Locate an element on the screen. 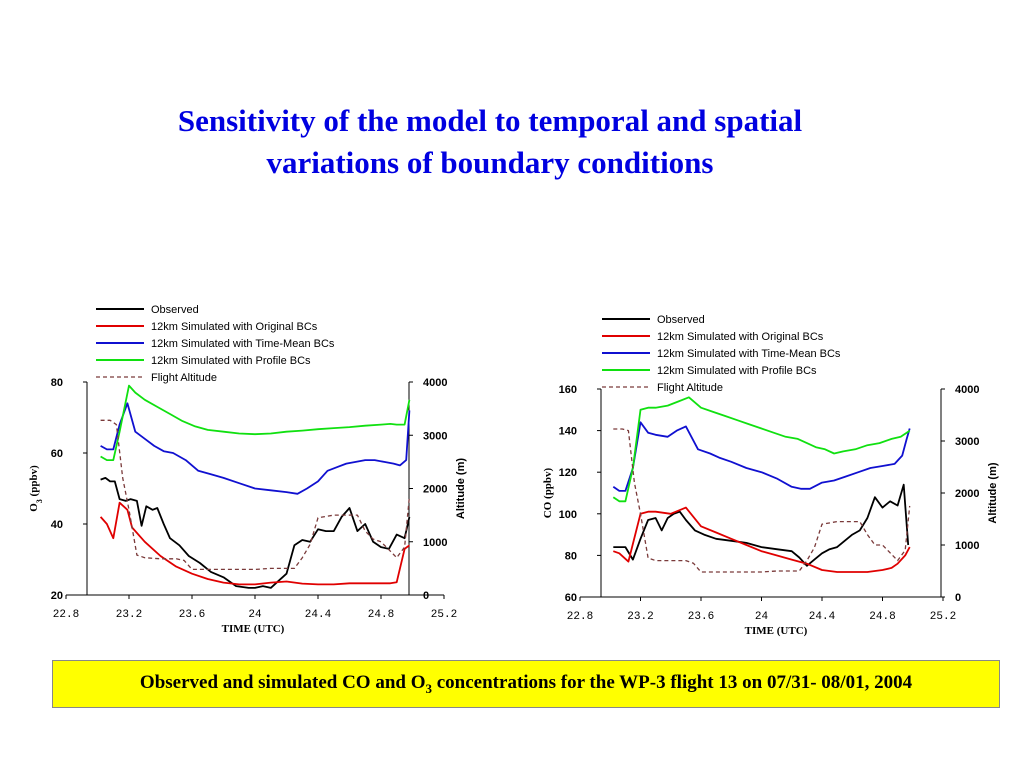 This screenshot has height=768, width=1024. series-line-altitude is located at coordinates (255, 495).